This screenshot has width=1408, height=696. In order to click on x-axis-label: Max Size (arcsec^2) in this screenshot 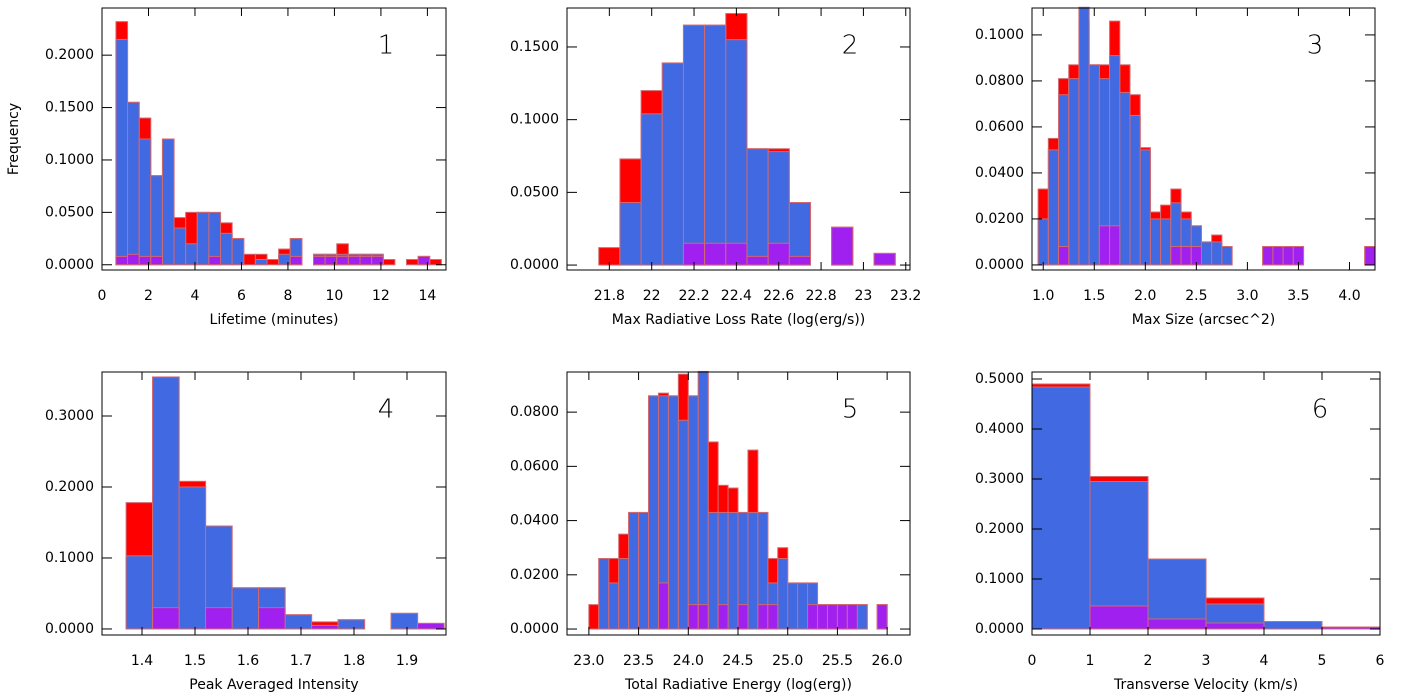, I will do `click(1203, 320)`.